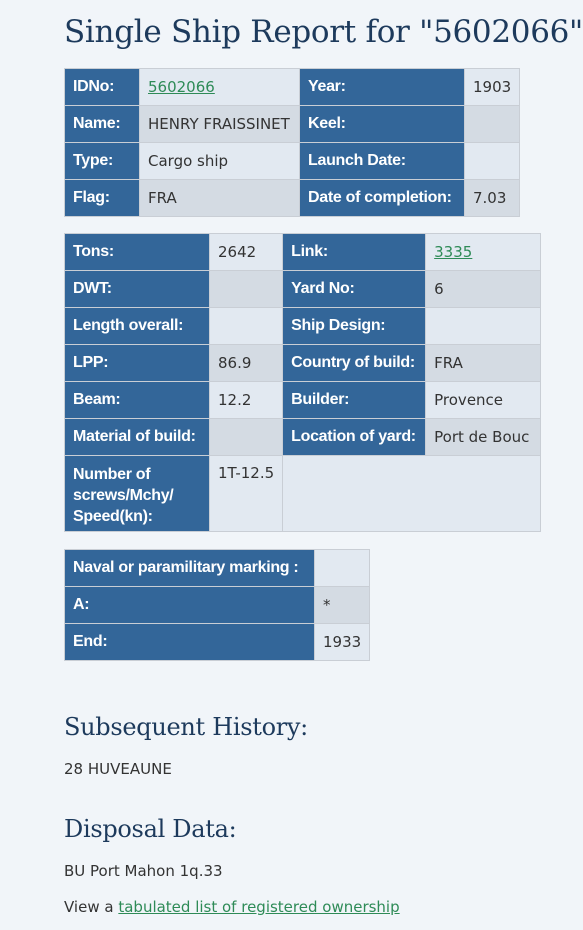  What do you see at coordinates (181, 87) in the screenshot?
I see `idno-link: 5602066` at bounding box center [181, 87].